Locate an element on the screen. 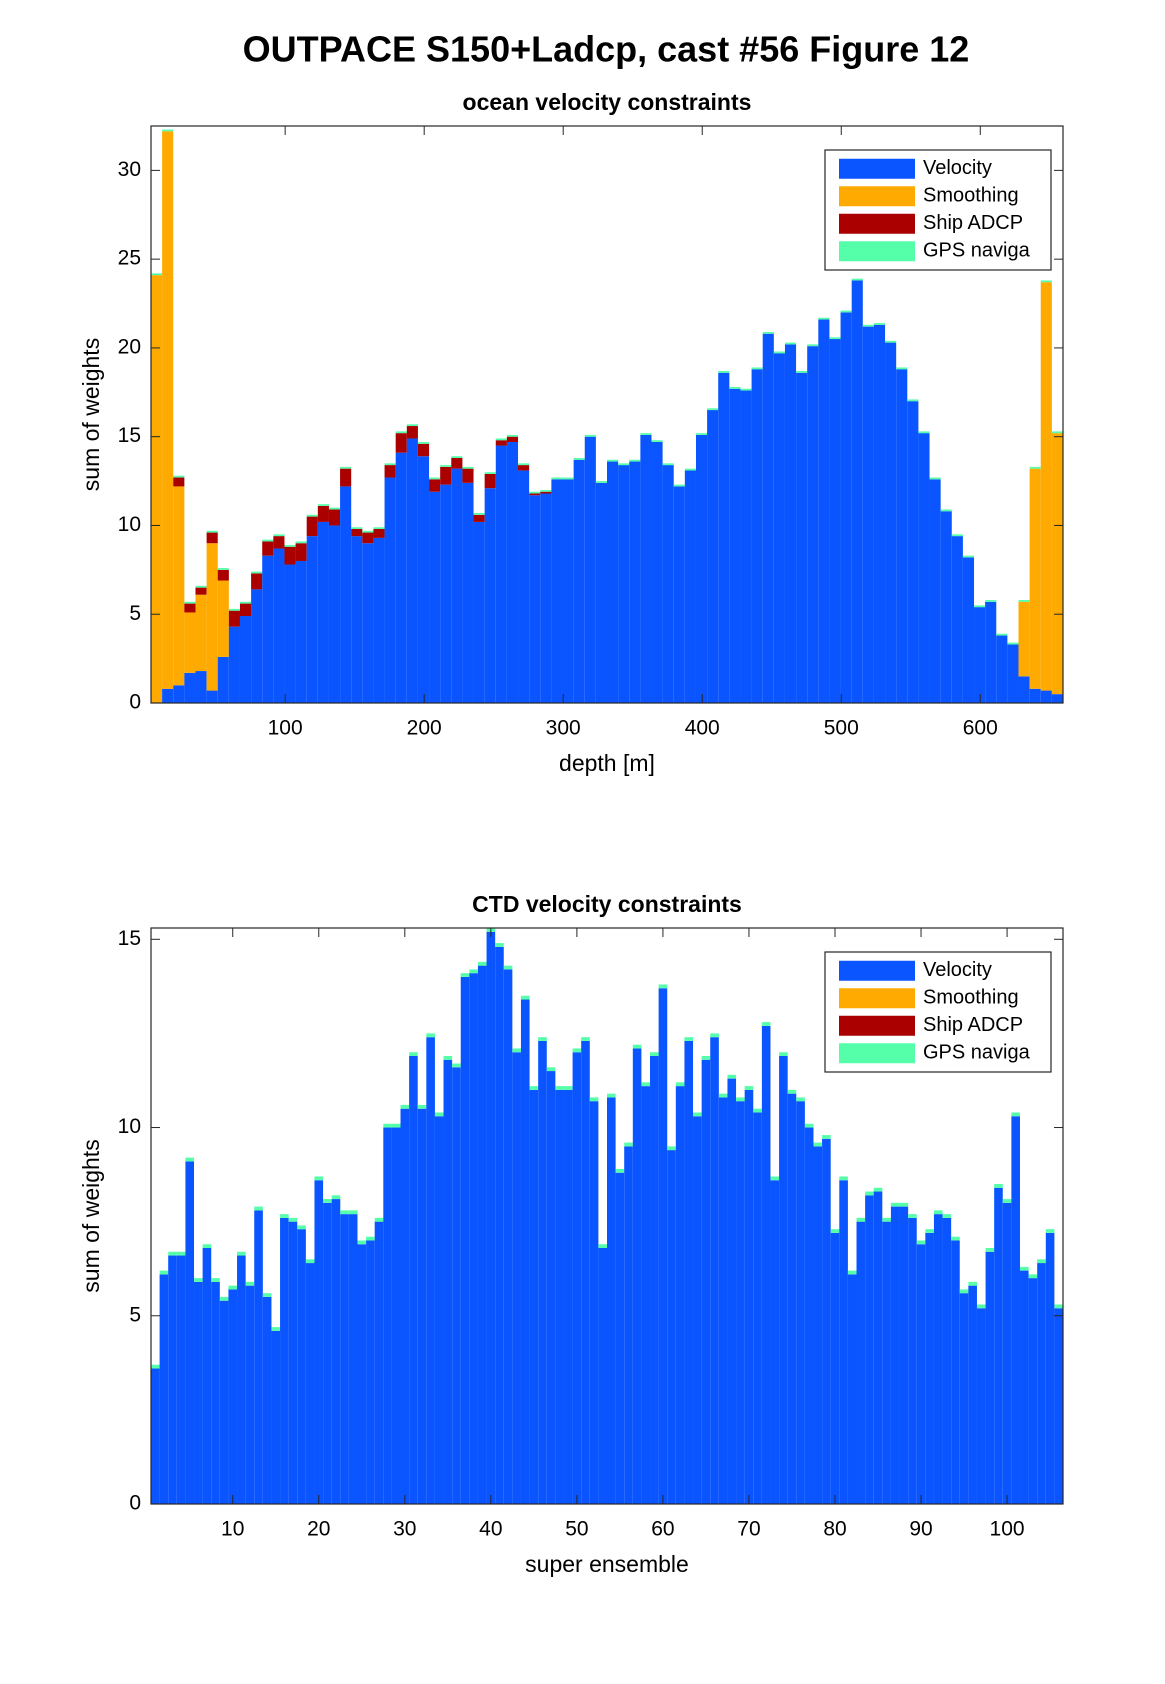 Image resolution: width=1165 pixels, height=1684 pixels. x-tick-label: 50 is located at coordinates (576, 1529).